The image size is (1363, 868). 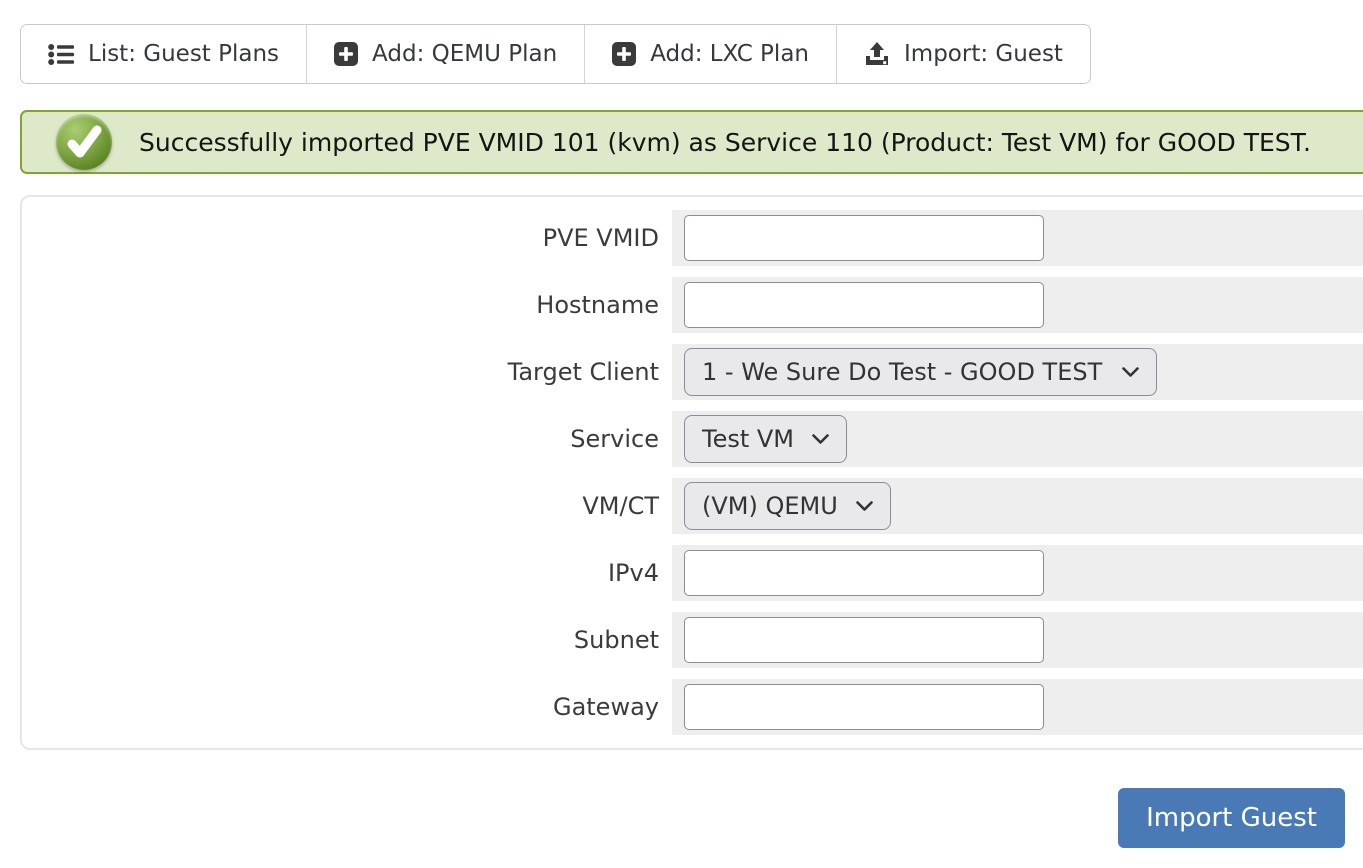 What do you see at coordinates (616, 640) in the screenshot?
I see `subnet-label: Subnet` at bounding box center [616, 640].